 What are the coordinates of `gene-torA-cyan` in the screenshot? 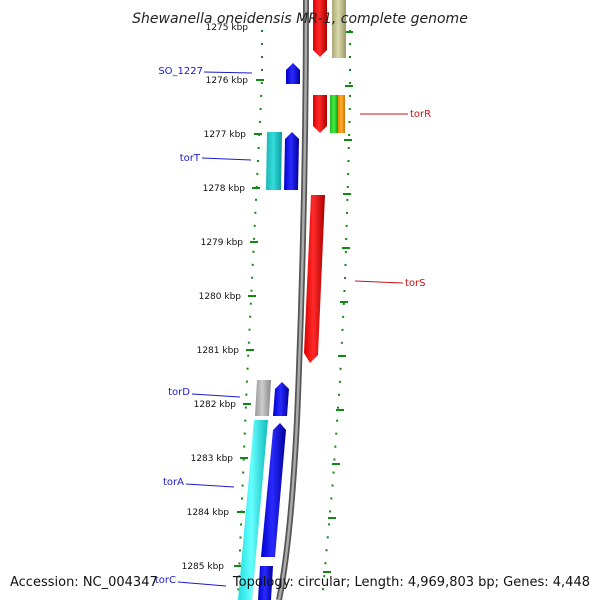 It's located at (253, 510).